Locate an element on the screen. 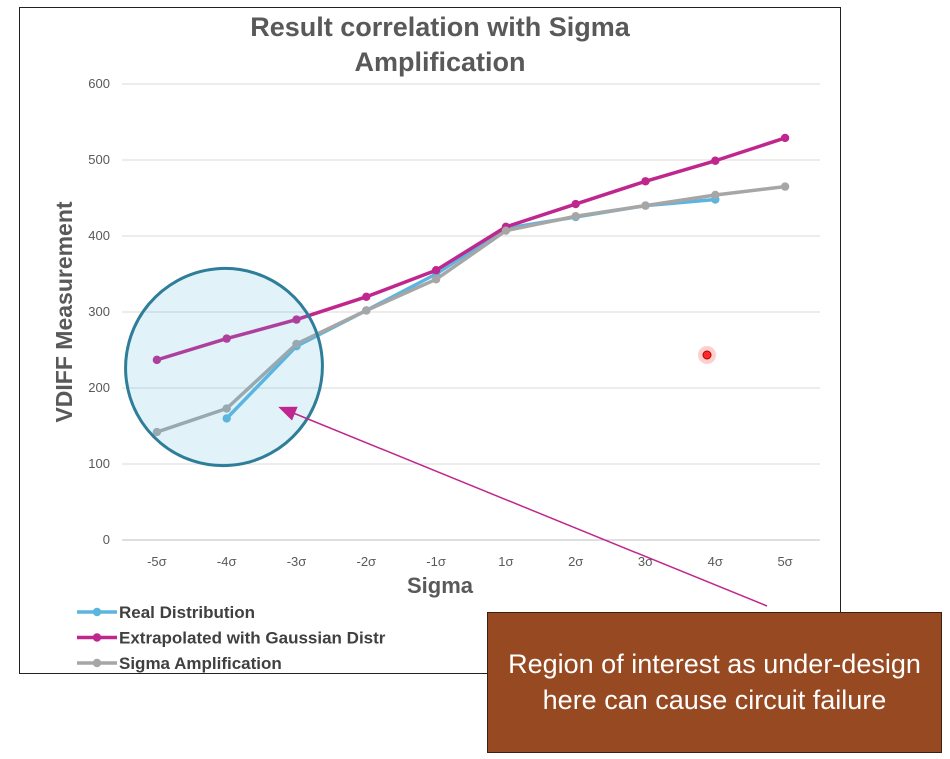 This screenshot has width=950, height=759. legend-item: Sigma Amplification is located at coordinates (179, 663).